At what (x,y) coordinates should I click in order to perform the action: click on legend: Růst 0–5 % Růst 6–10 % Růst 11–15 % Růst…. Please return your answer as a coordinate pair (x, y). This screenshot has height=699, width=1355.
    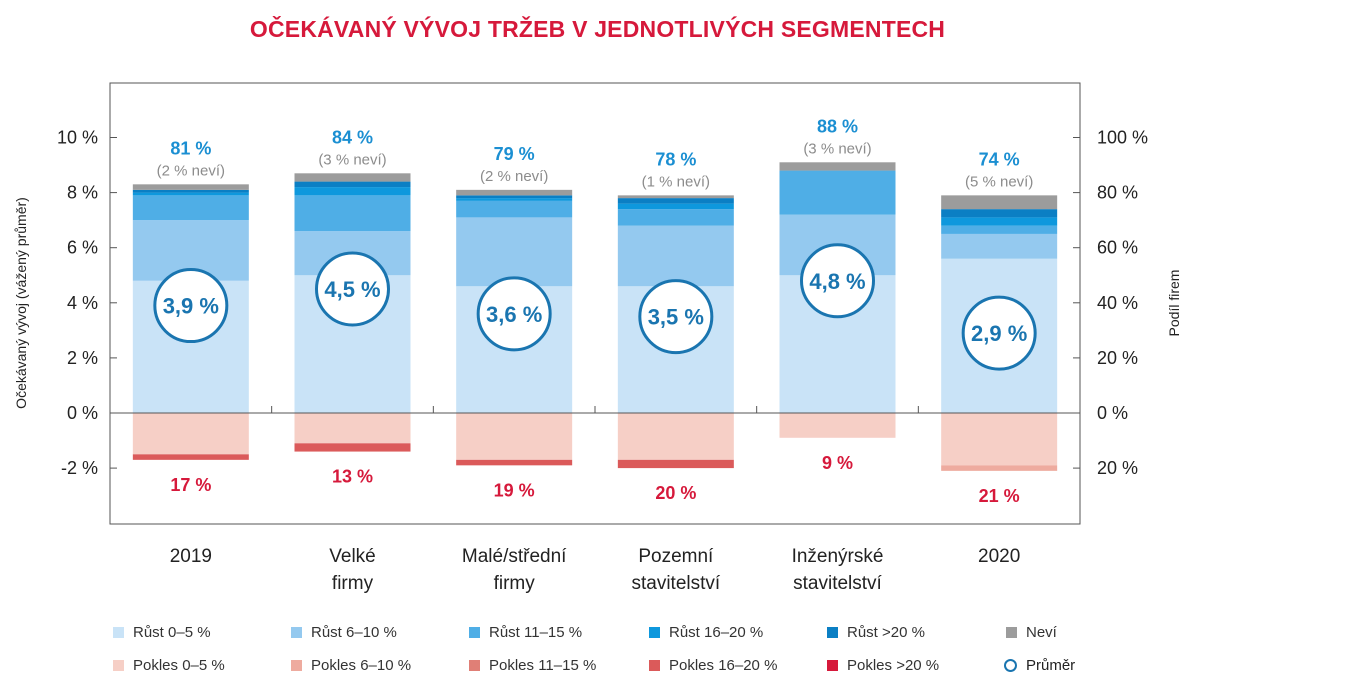
    Looking at the image, I should click on (677, 653).